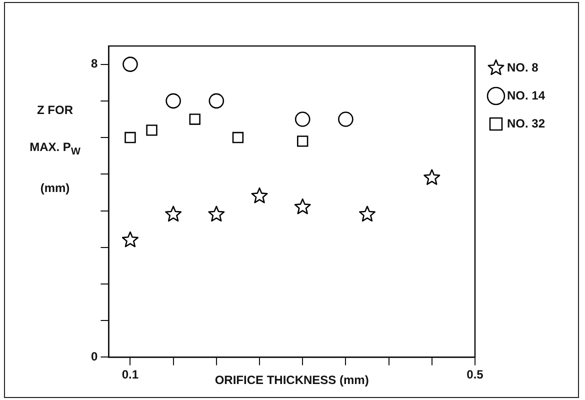 The width and height of the screenshot is (585, 400). I want to click on legend-label: NO. 32, so click(526, 123).